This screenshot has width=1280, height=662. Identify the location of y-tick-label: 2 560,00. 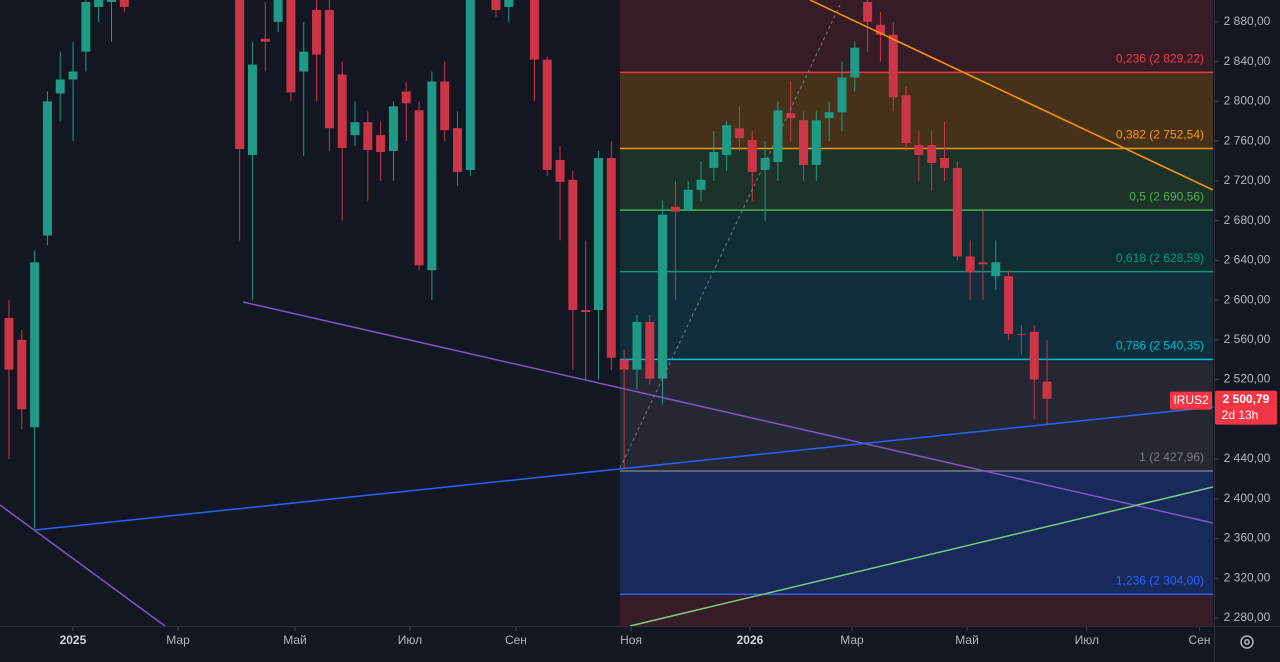
(1247, 339).